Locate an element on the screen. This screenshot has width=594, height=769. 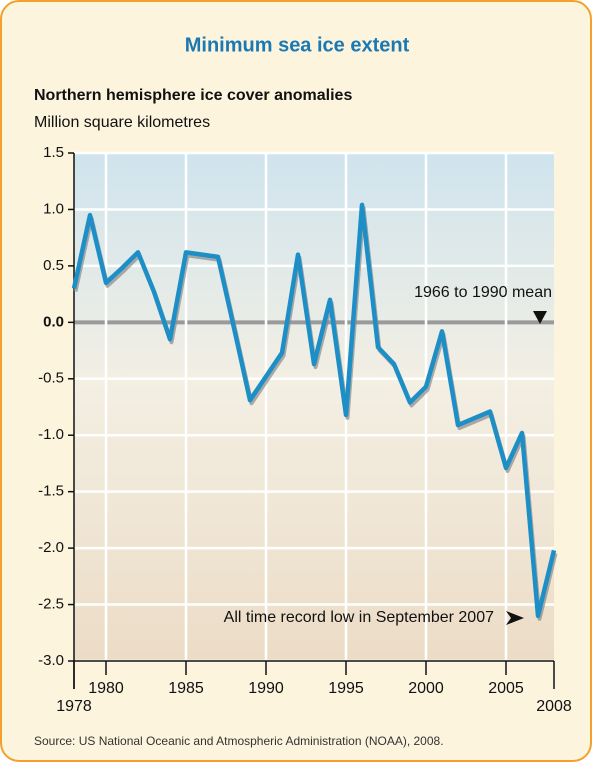
chart-title: Minimum sea ice extent is located at coordinates (297, 45).